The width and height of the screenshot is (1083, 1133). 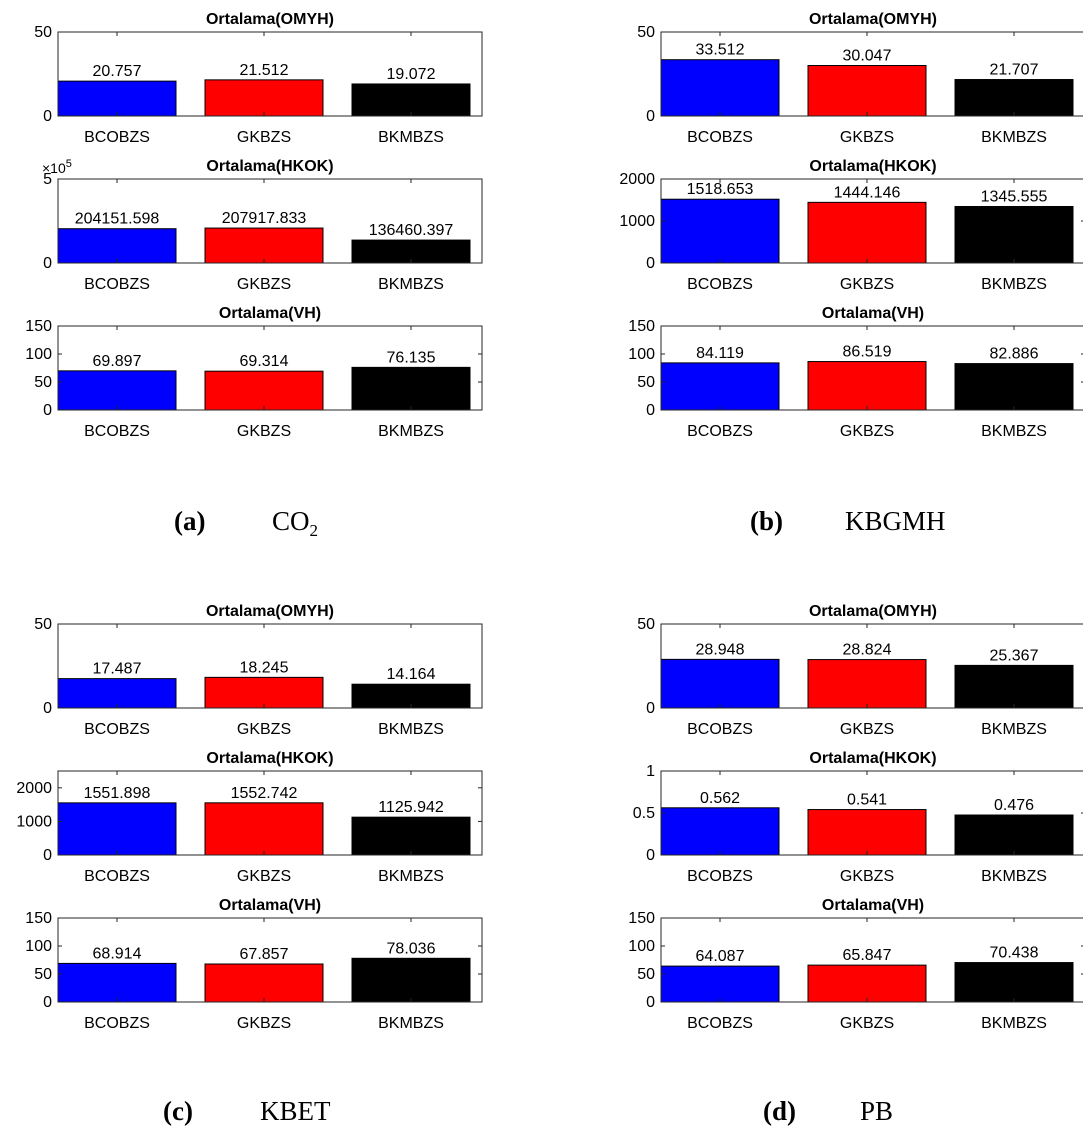 What do you see at coordinates (871, 666) in the screenshot?
I see `chart-d-1-axes-box` at bounding box center [871, 666].